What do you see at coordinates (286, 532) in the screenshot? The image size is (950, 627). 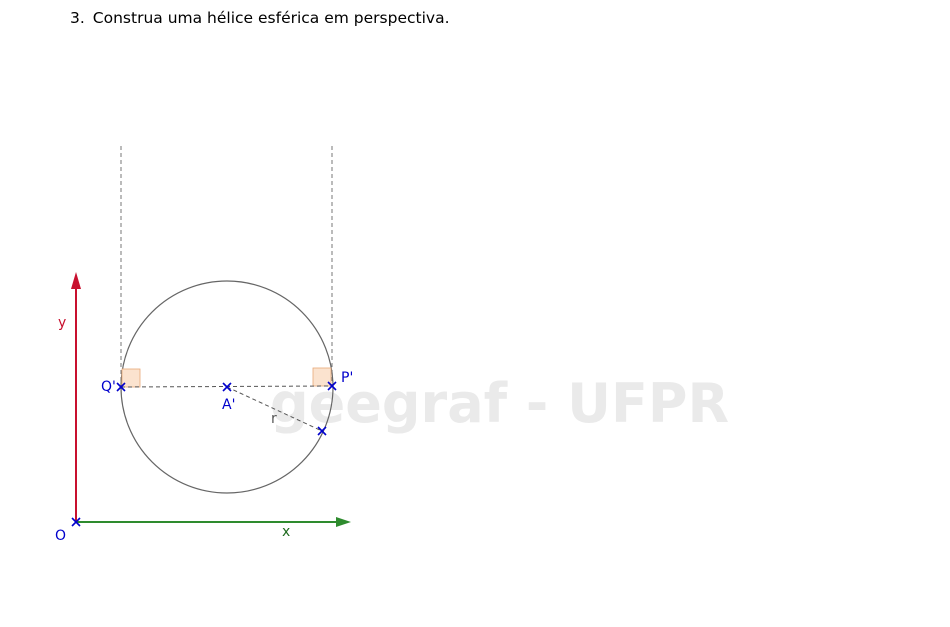 I see `x-axis-label: x` at bounding box center [286, 532].